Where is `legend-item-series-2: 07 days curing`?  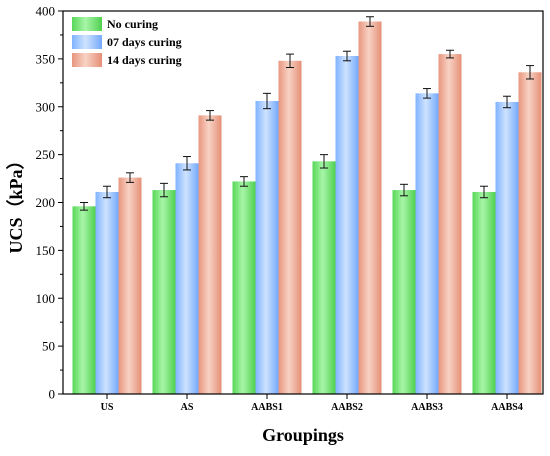
legend-item-series-2: 07 days curing is located at coordinates (127, 42).